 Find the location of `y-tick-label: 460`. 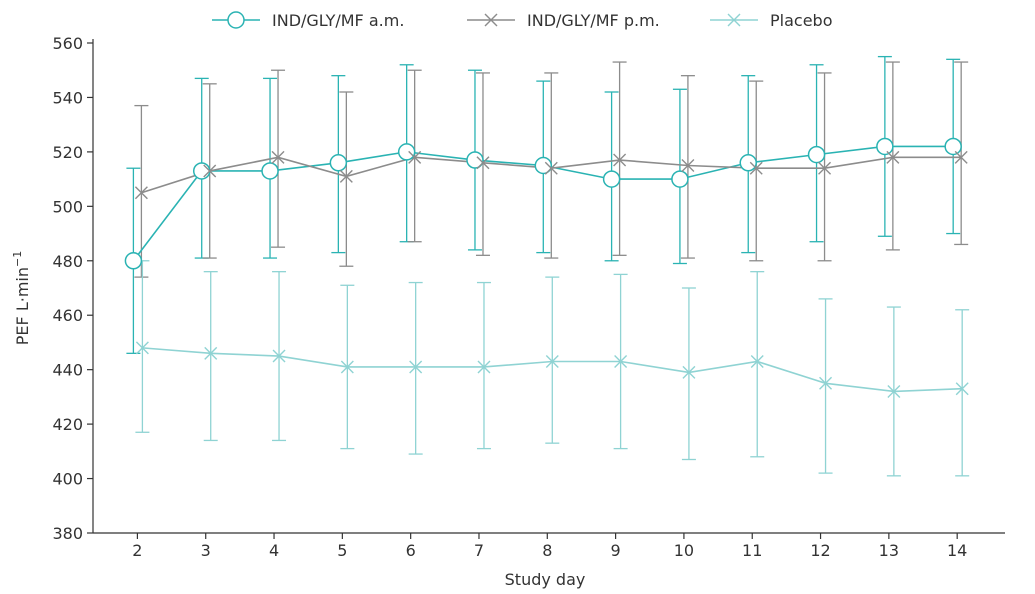

y-tick-label: 460 is located at coordinates (67, 315).